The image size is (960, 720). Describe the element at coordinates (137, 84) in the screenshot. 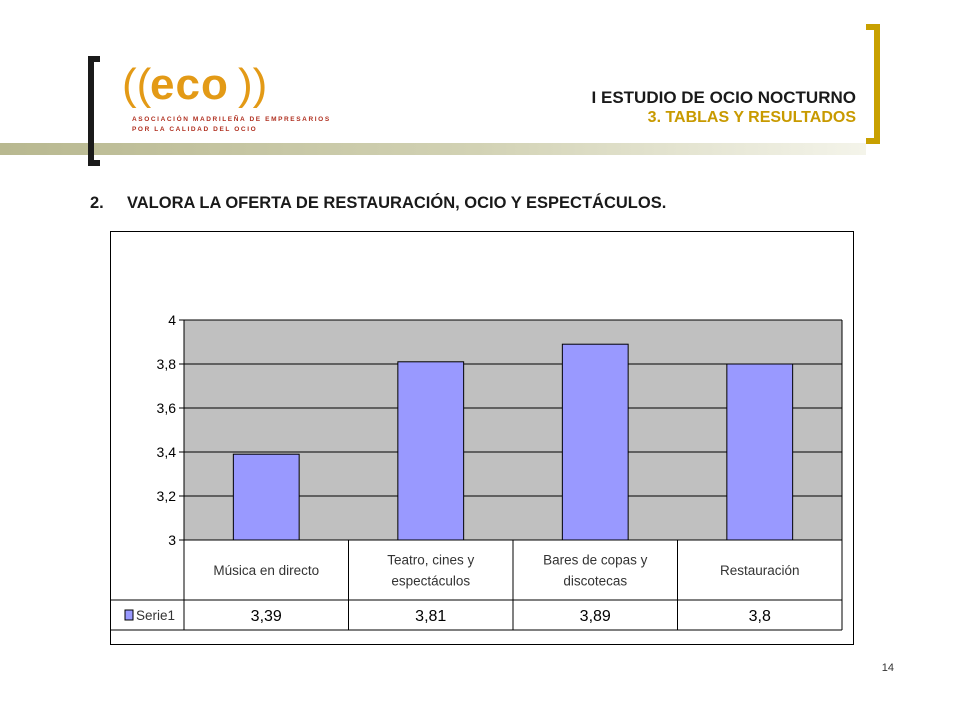

I see `sound-wave-left-icon: ((` at that location.